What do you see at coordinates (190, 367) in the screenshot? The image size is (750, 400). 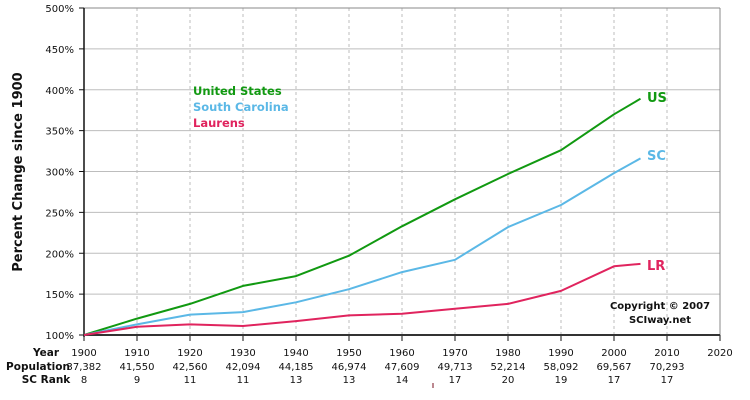 I see `population-cell: 42,560` at bounding box center [190, 367].